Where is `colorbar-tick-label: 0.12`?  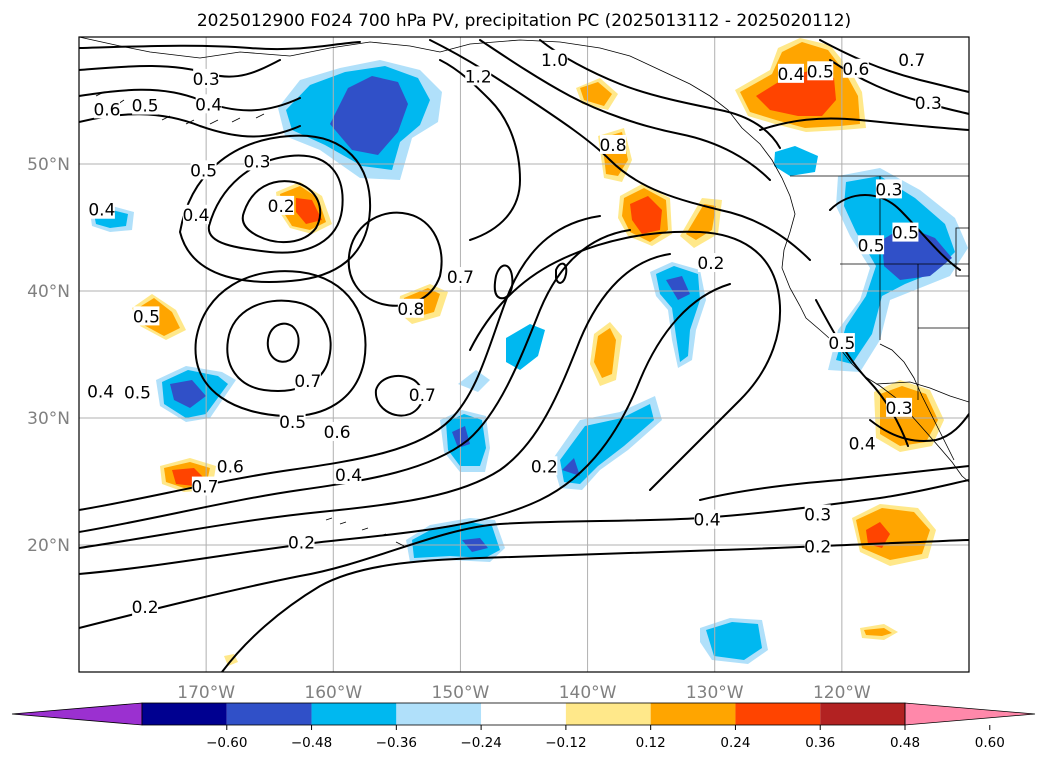 colorbar-tick-label: 0.12 is located at coordinates (651, 743).